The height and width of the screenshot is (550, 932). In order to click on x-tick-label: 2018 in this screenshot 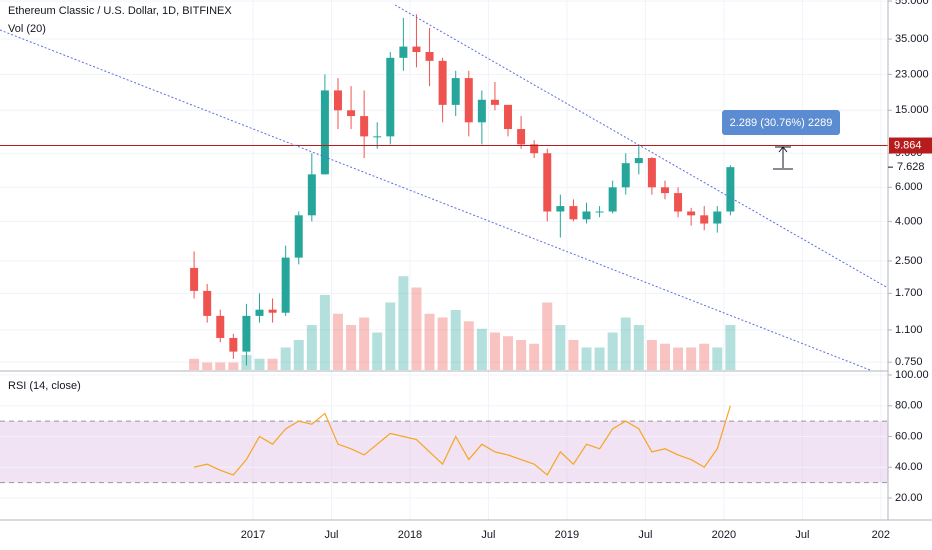, I will do `click(410, 535)`.